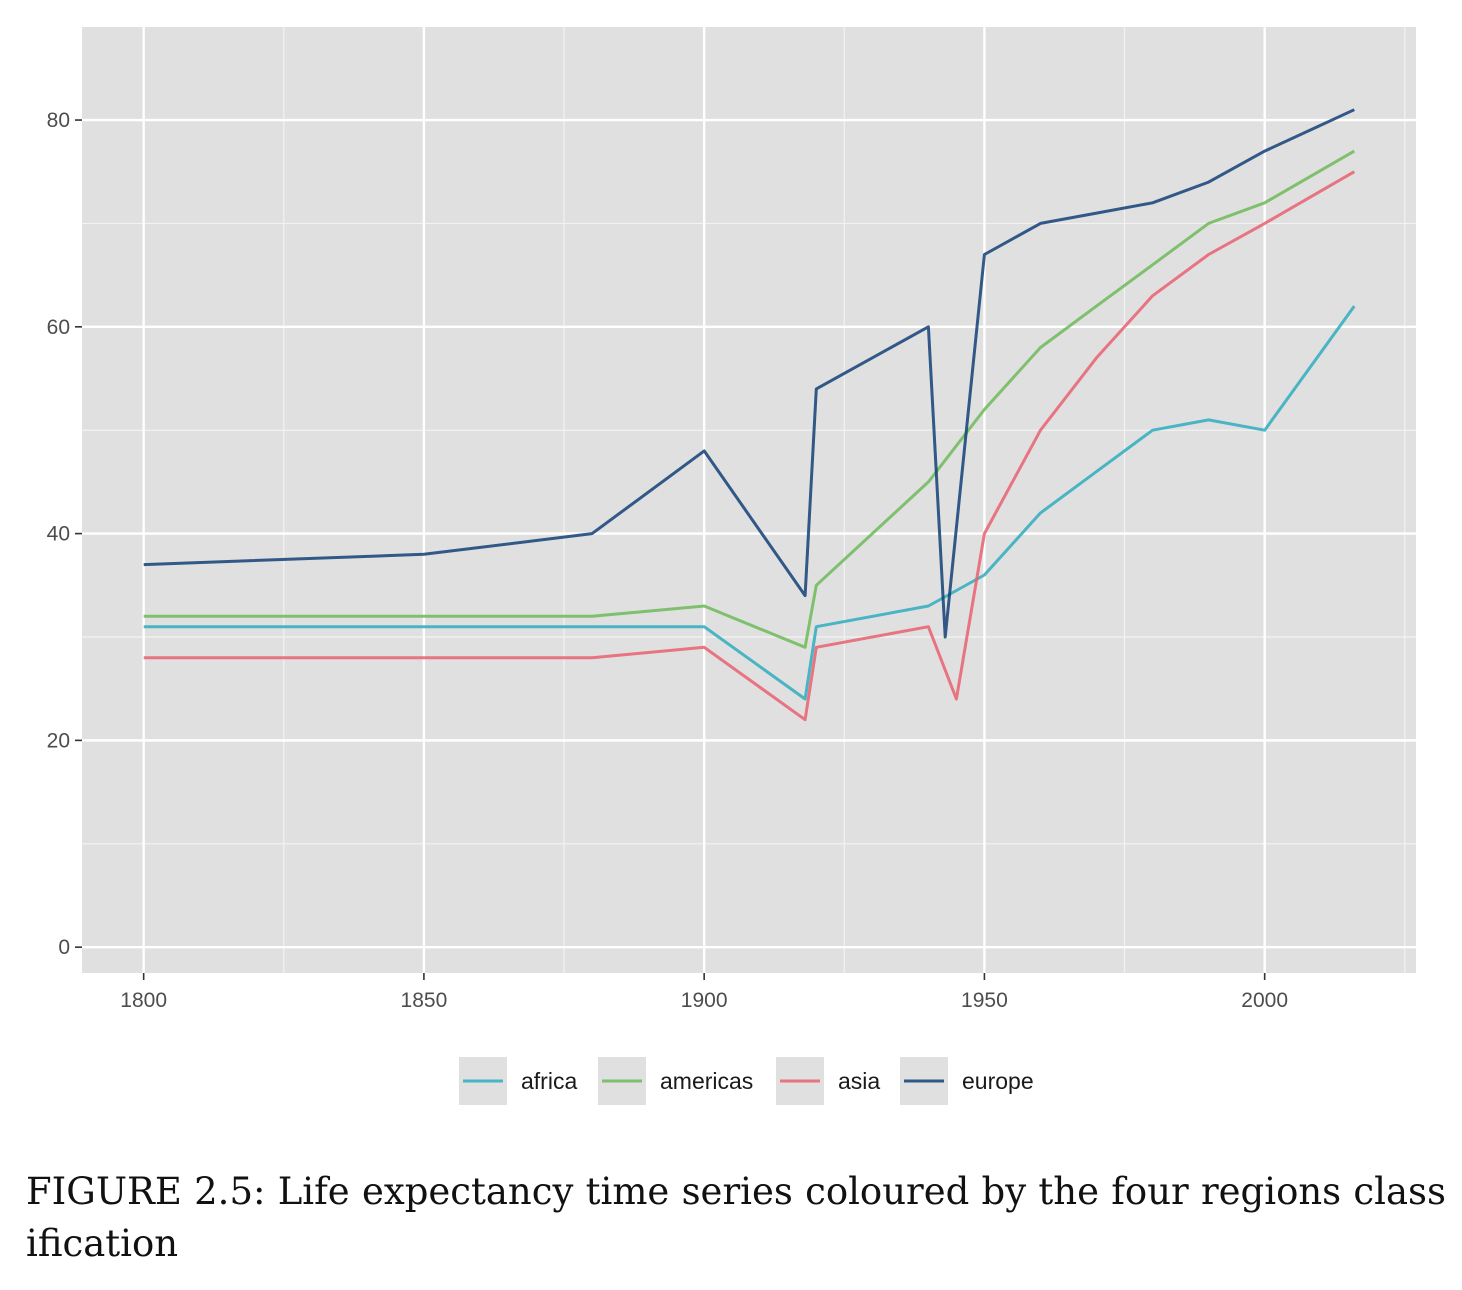 The width and height of the screenshot is (1462, 1290). I want to click on legend-label-europe: europe, so click(998, 1081).